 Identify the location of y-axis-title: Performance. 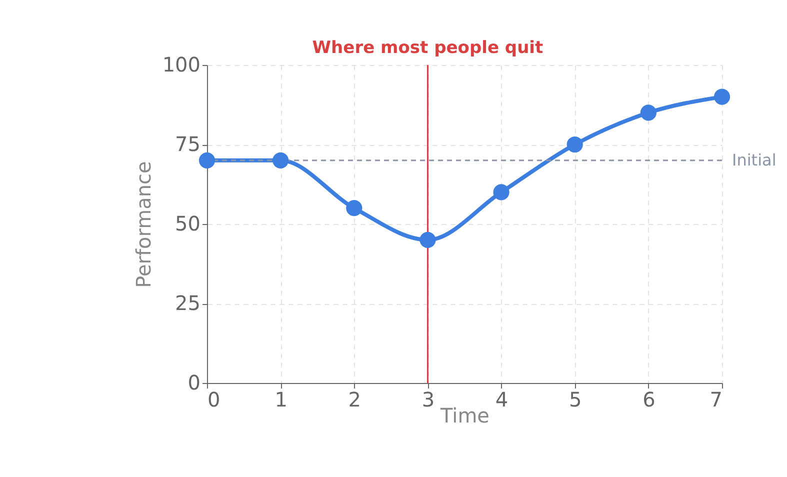
(143, 224).